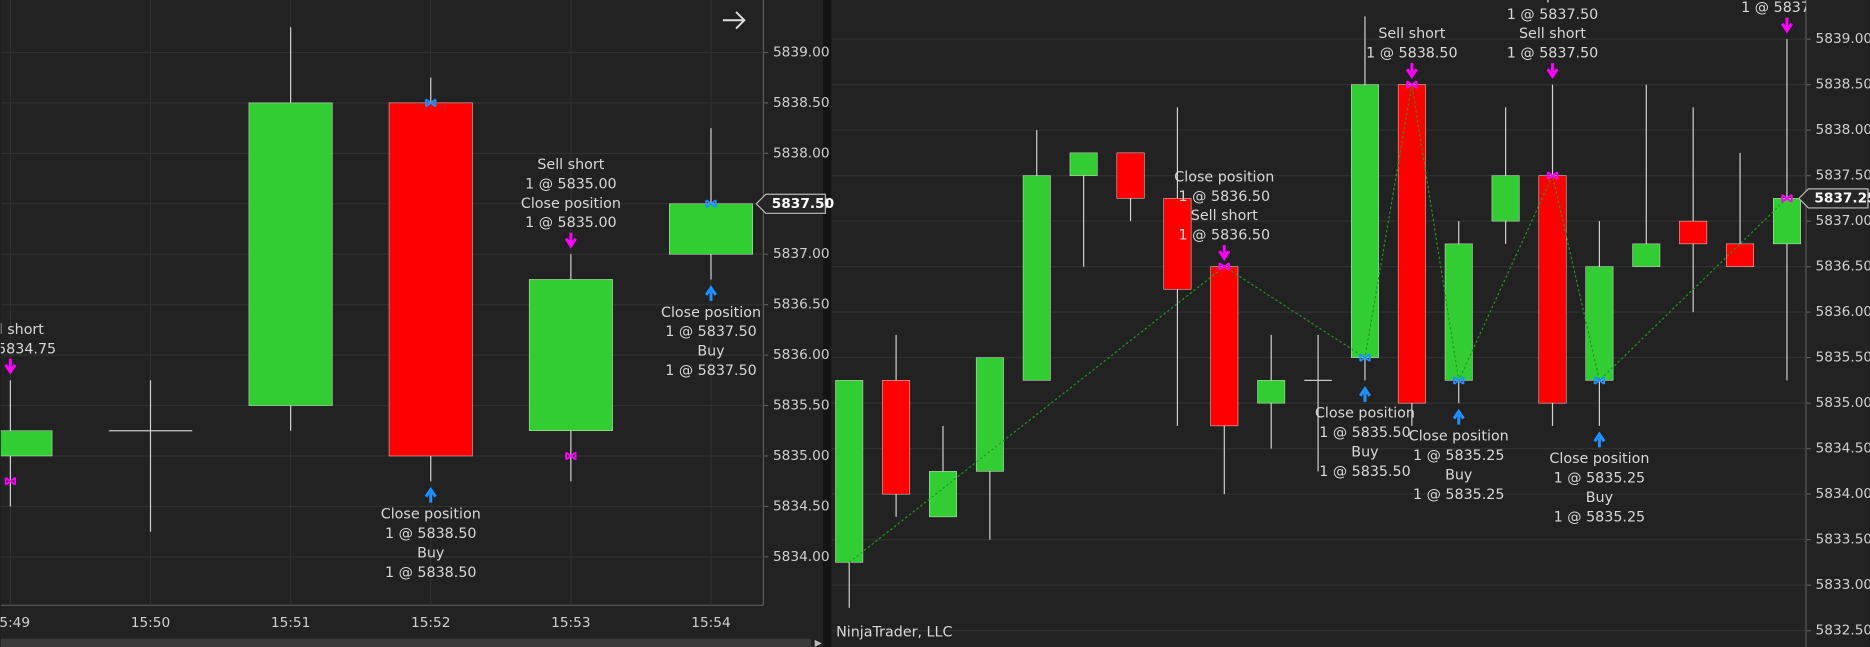  I want to click on navigate-arrow, so click(734, 20).